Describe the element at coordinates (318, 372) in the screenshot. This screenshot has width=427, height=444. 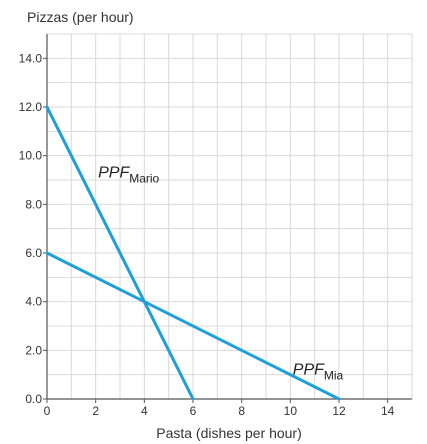
I see `ppf-mia-label: PPFMia` at that location.